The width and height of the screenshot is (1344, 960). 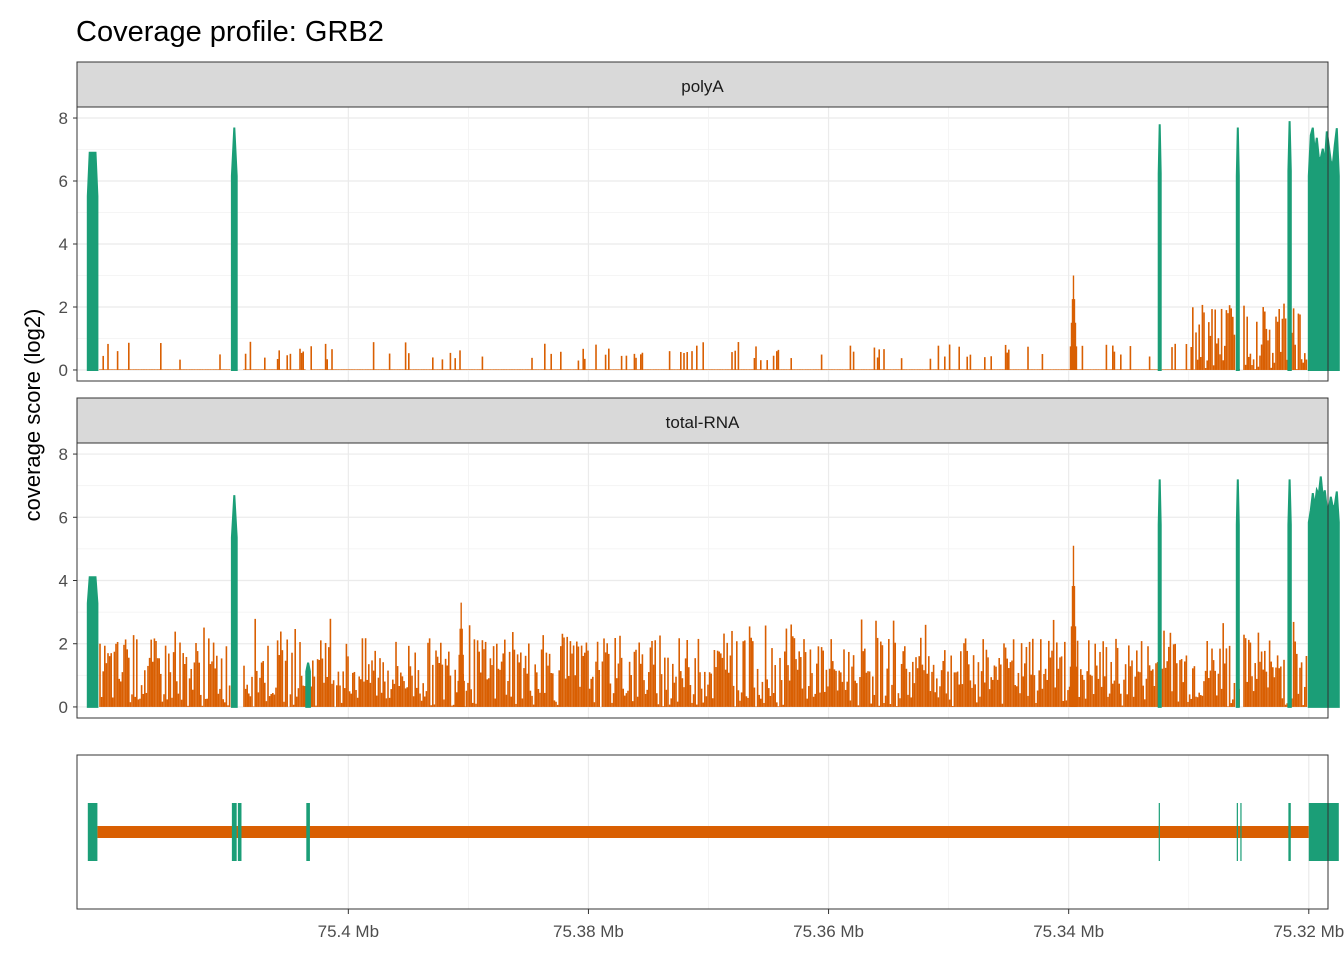 I want to click on y-axis-label: coverage score (log2), so click(x=32, y=415).